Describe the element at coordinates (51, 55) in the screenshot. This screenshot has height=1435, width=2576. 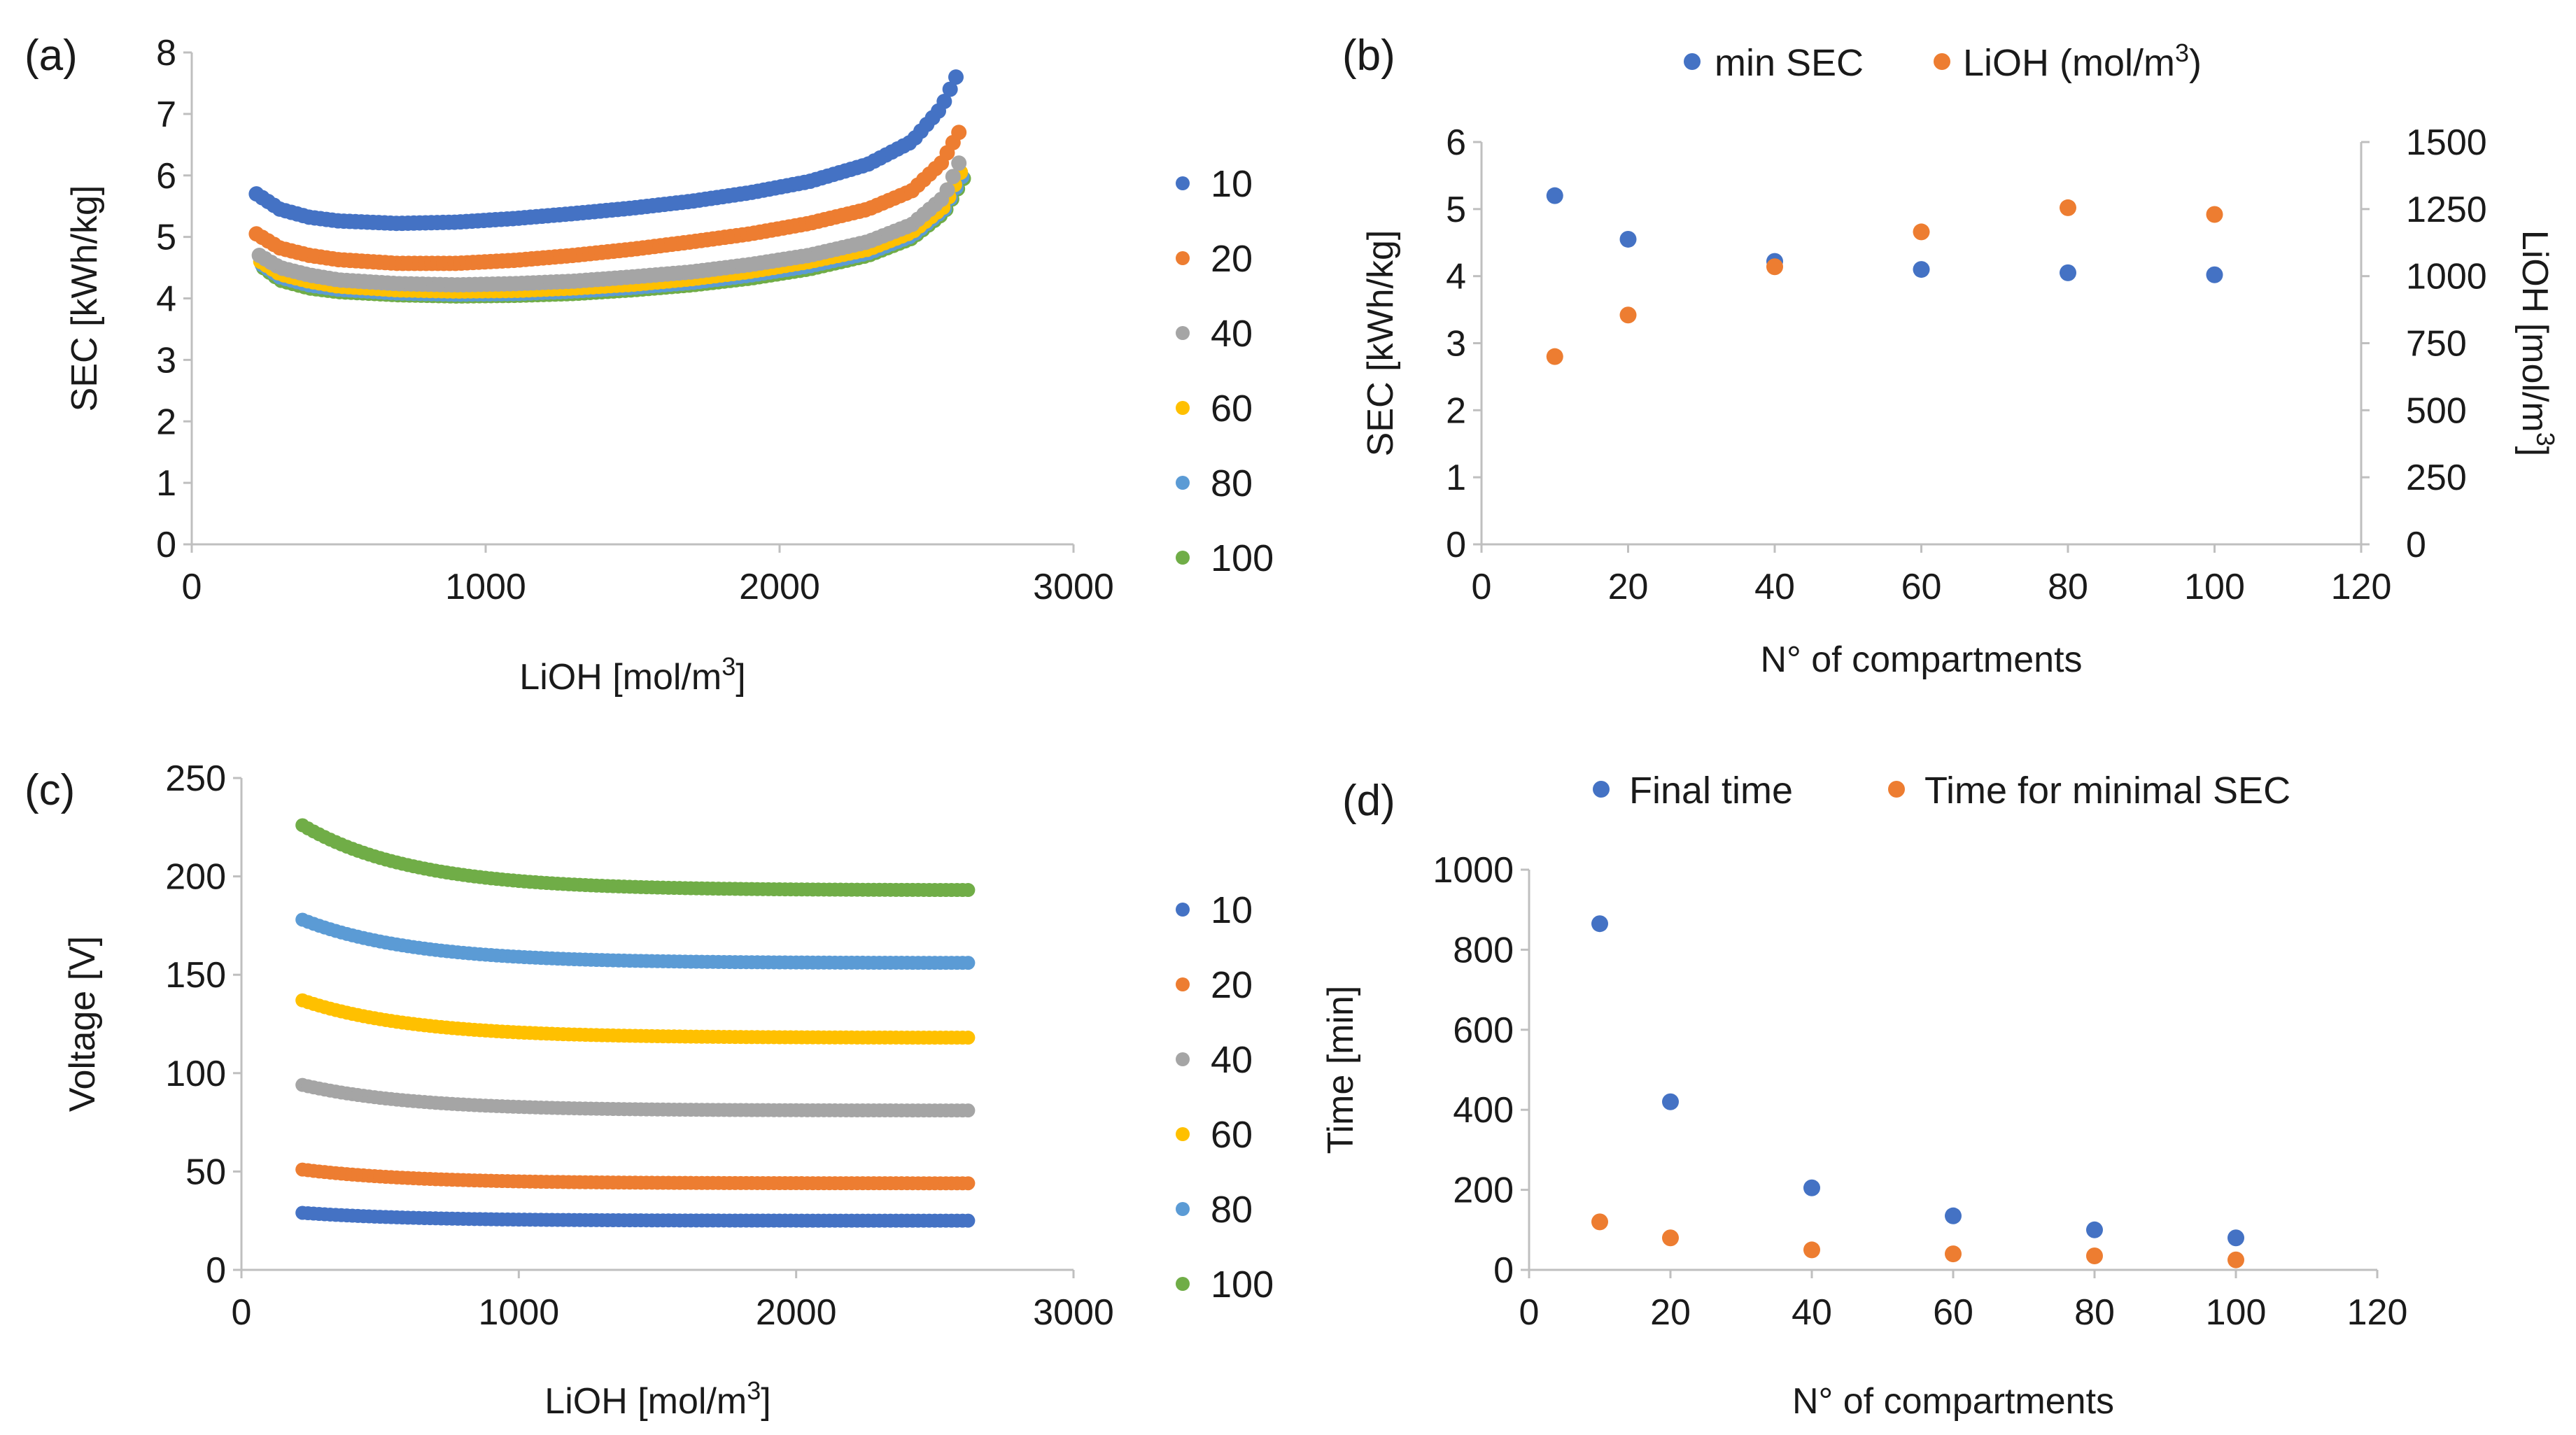
I see `panel-letter-a: (a)` at that location.